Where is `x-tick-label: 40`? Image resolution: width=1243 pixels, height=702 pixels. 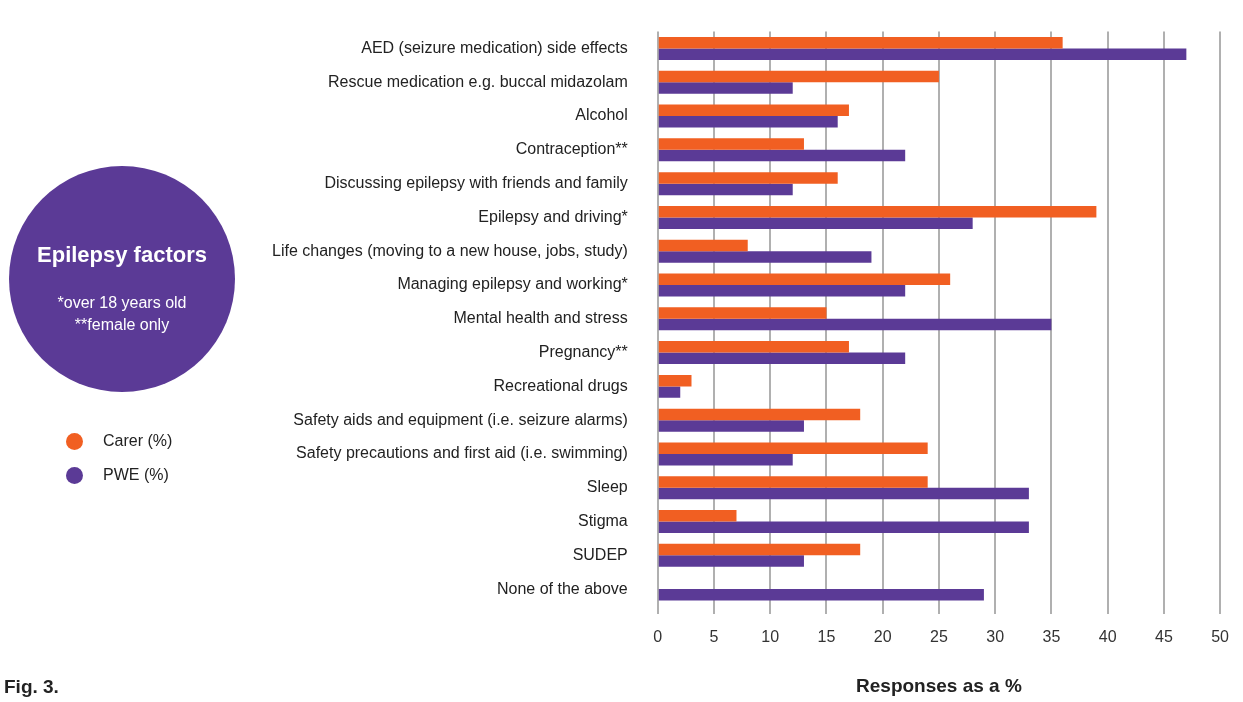
x-tick-label: 40 is located at coordinates (1107, 637).